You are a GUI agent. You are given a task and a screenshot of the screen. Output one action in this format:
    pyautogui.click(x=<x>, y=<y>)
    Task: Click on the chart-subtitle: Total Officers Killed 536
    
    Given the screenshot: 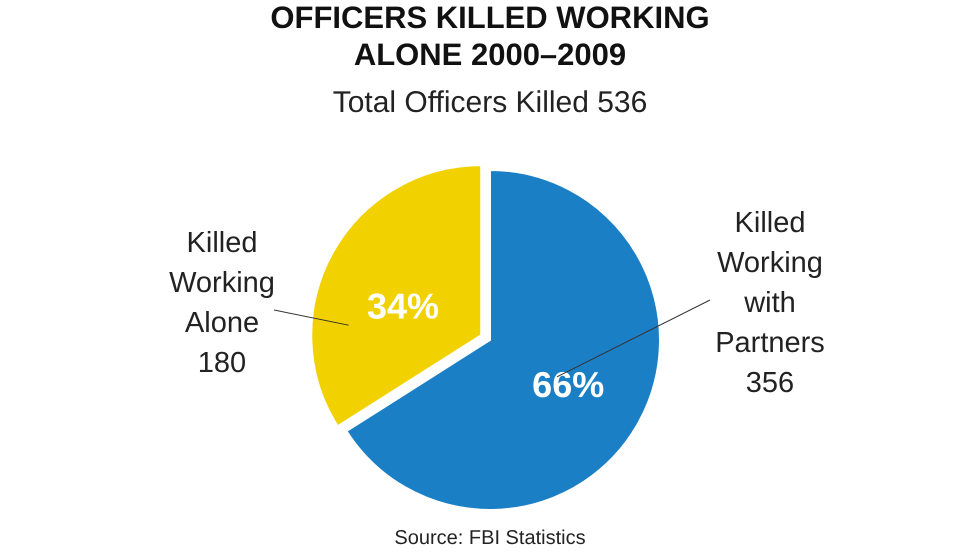 What is the action you would take?
    pyautogui.click(x=490, y=102)
    